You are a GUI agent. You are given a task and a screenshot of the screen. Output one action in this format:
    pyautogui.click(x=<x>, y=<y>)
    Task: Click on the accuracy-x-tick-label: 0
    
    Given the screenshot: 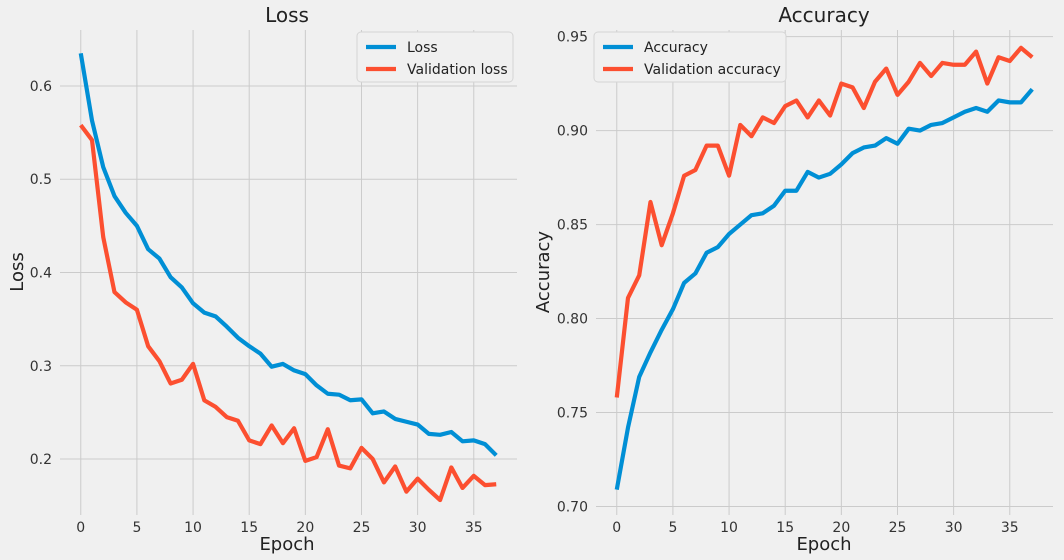 What is the action you would take?
    pyautogui.click(x=616, y=528)
    